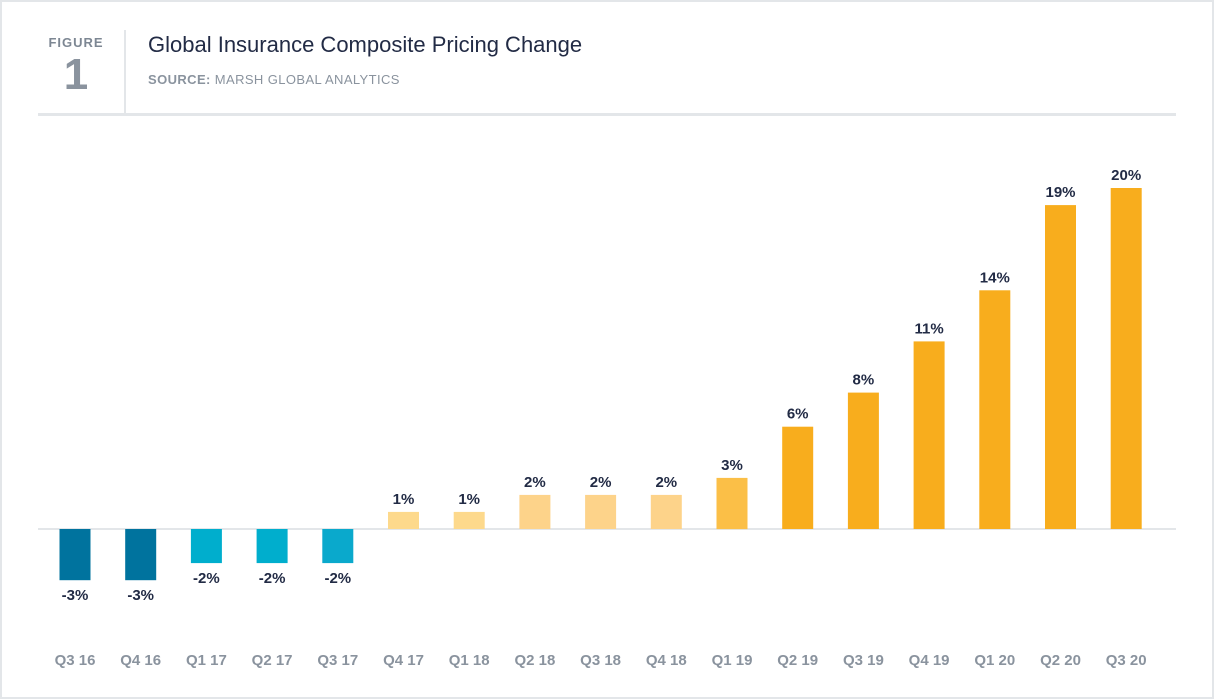 This screenshot has height=699, width=1214. What do you see at coordinates (994, 660) in the screenshot?
I see `x-tick-label: Q1 20` at bounding box center [994, 660].